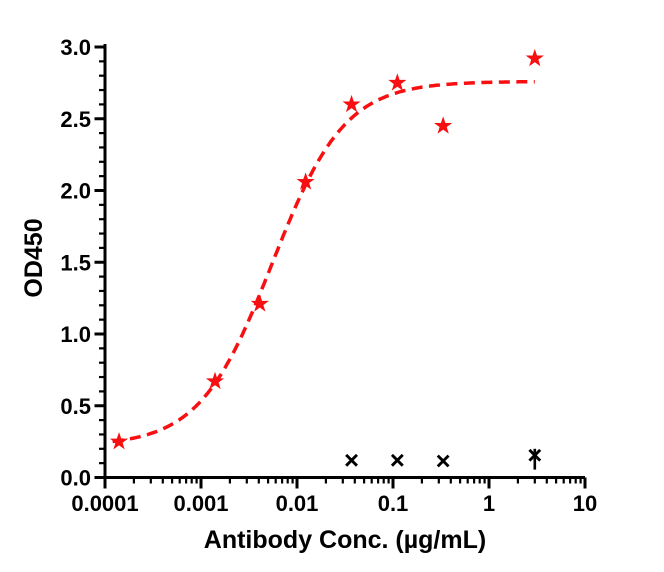 The width and height of the screenshot is (664, 572). Describe the element at coordinates (75, 406) in the screenshot. I see `y-tick-label: 0.5` at that location.